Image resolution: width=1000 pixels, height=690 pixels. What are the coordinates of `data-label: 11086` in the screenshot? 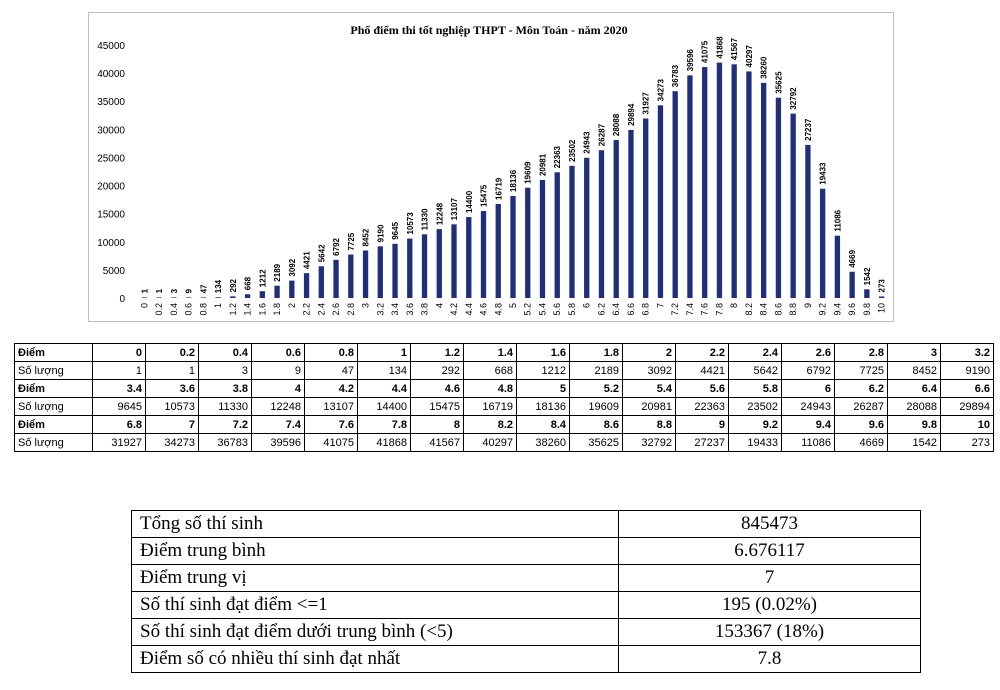 It's located at (837, 220).